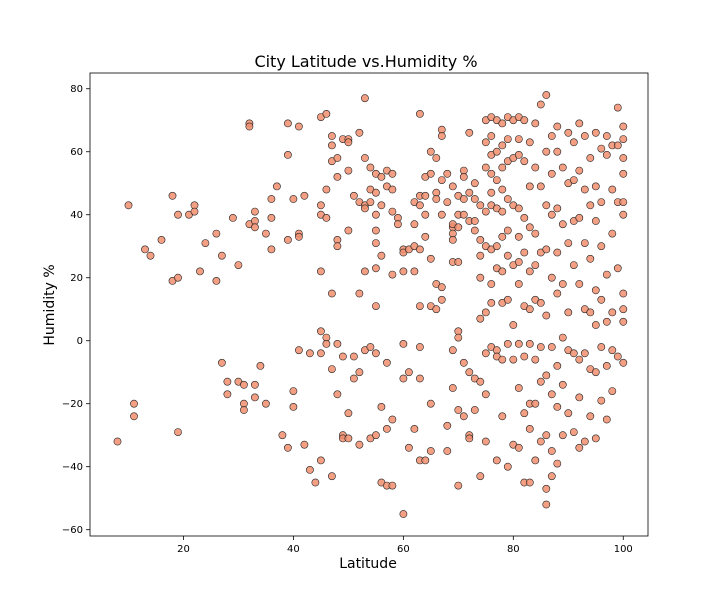  What do you see at coordinates (513, 549) in the screenshot?
I see `x-tick-label: 80` at bounding box center [513, 549].